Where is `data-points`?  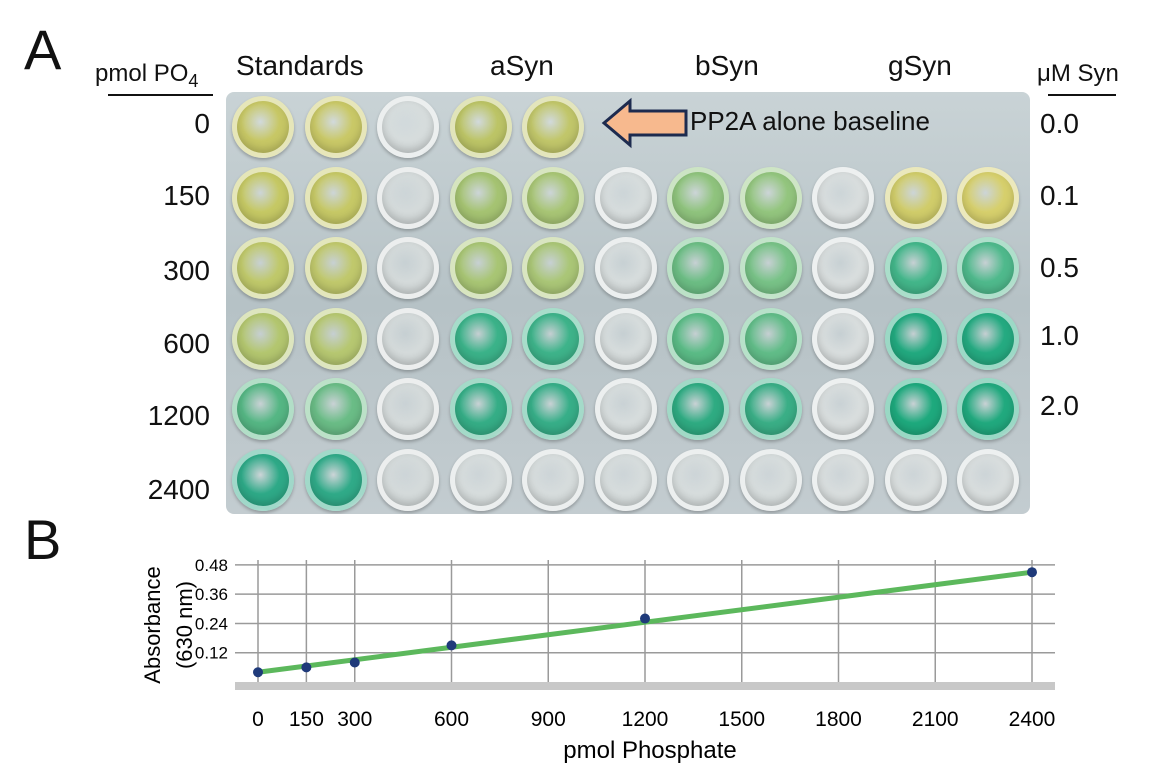
data-points is located at coordinates (645, 622).